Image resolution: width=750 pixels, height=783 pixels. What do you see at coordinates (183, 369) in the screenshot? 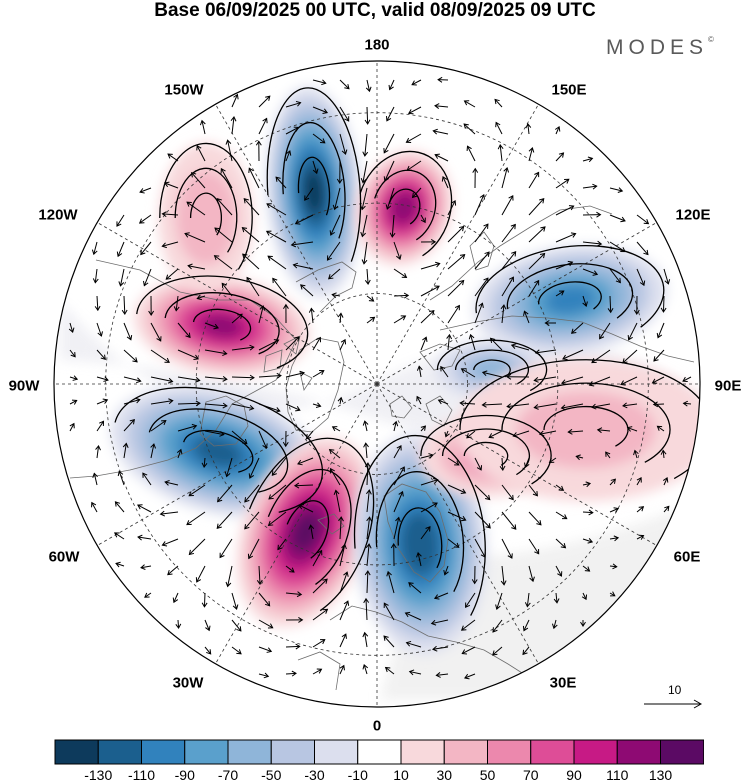
I see `coast-north-america` at bounding box center [183, 369].